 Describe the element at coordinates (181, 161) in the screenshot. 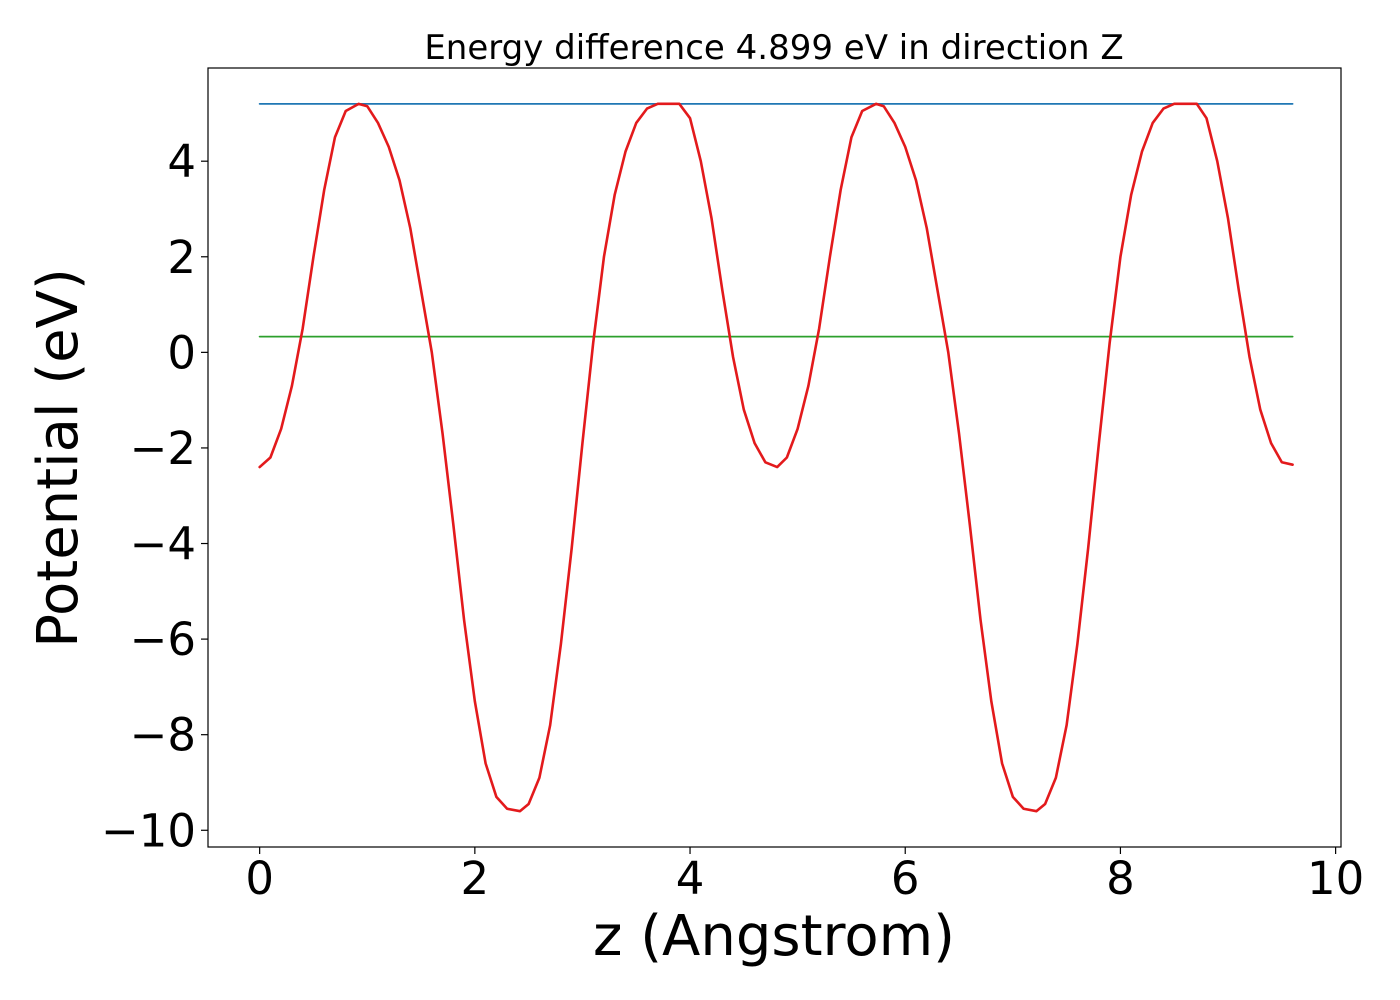

I see `y-tick-label: 4` at that location.